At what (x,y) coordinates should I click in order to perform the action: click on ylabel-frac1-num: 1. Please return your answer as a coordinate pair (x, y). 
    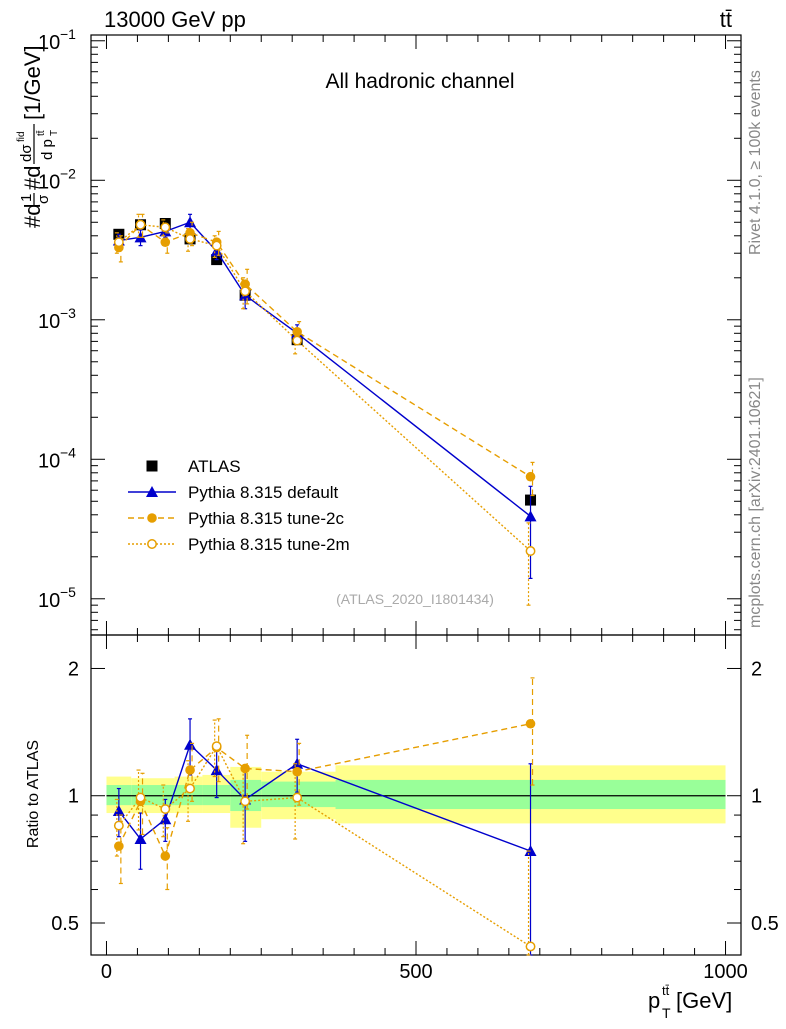
    Looking at the image, I should click on (26, 198).